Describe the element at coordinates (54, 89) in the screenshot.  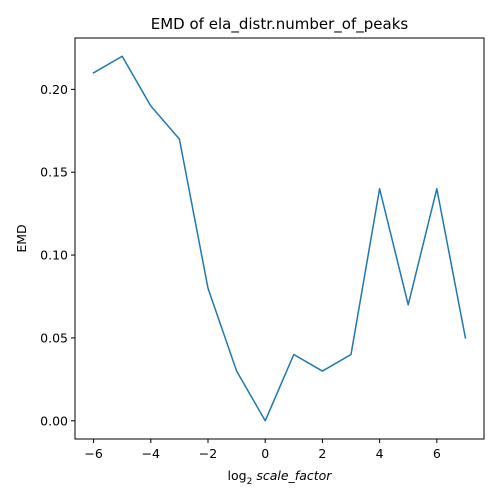
I see `y-tick-label: 0.20` at that location.